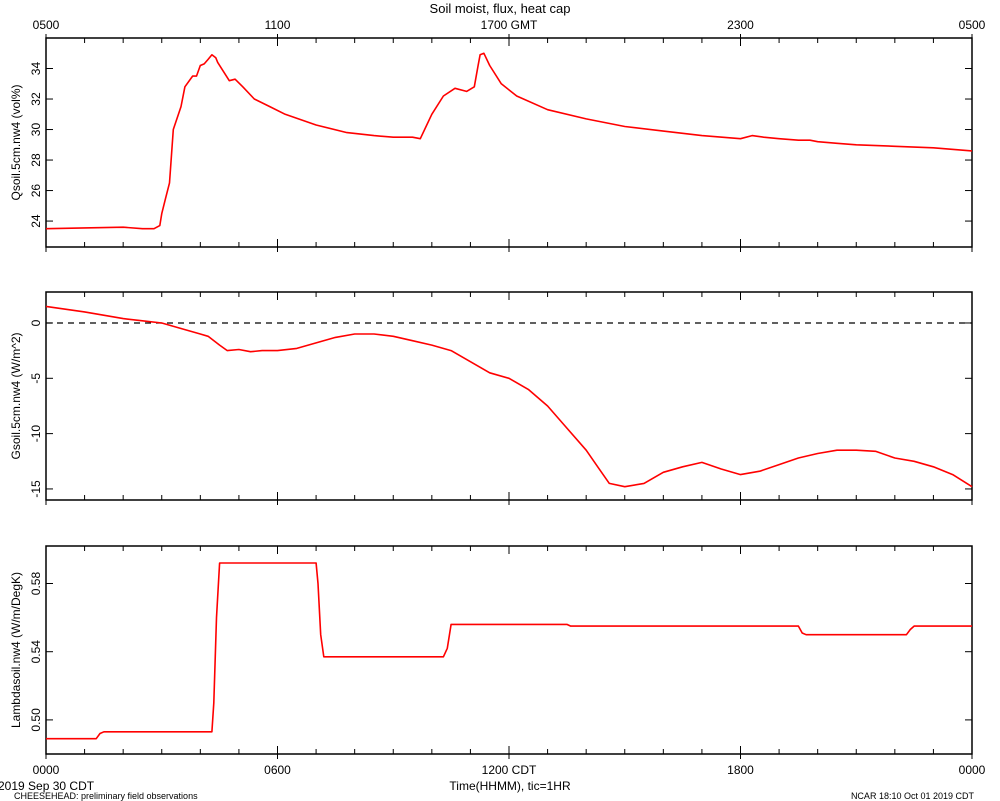  What do you see at coordinates (36, 584) in the screenshot?
I see `y-tick-label: 0.58` at bounding box center [36, 584].